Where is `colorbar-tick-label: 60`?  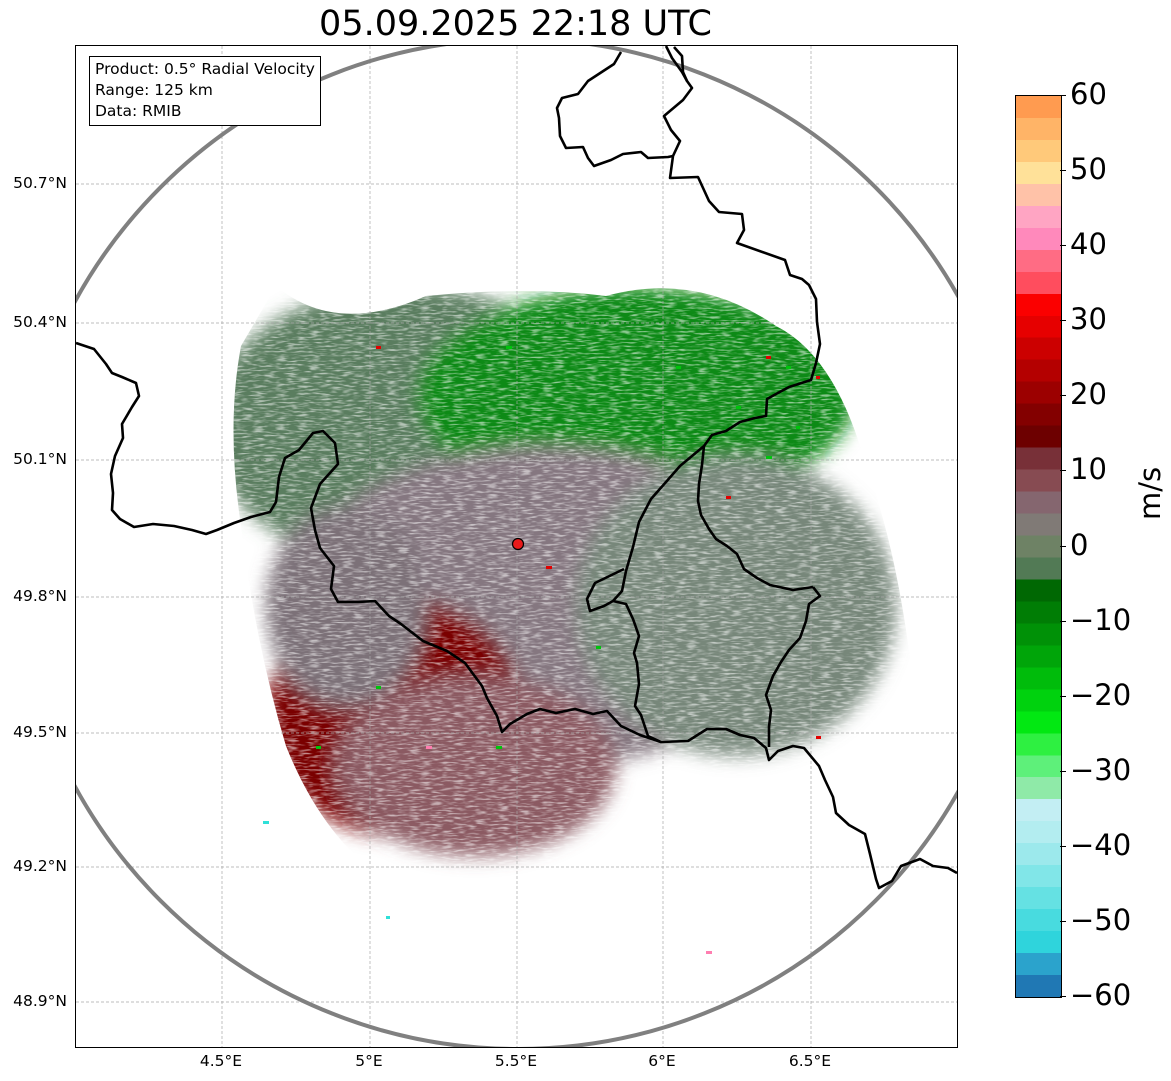
colorbar-tick-label: 60 is located at coordinates (1088, 94).